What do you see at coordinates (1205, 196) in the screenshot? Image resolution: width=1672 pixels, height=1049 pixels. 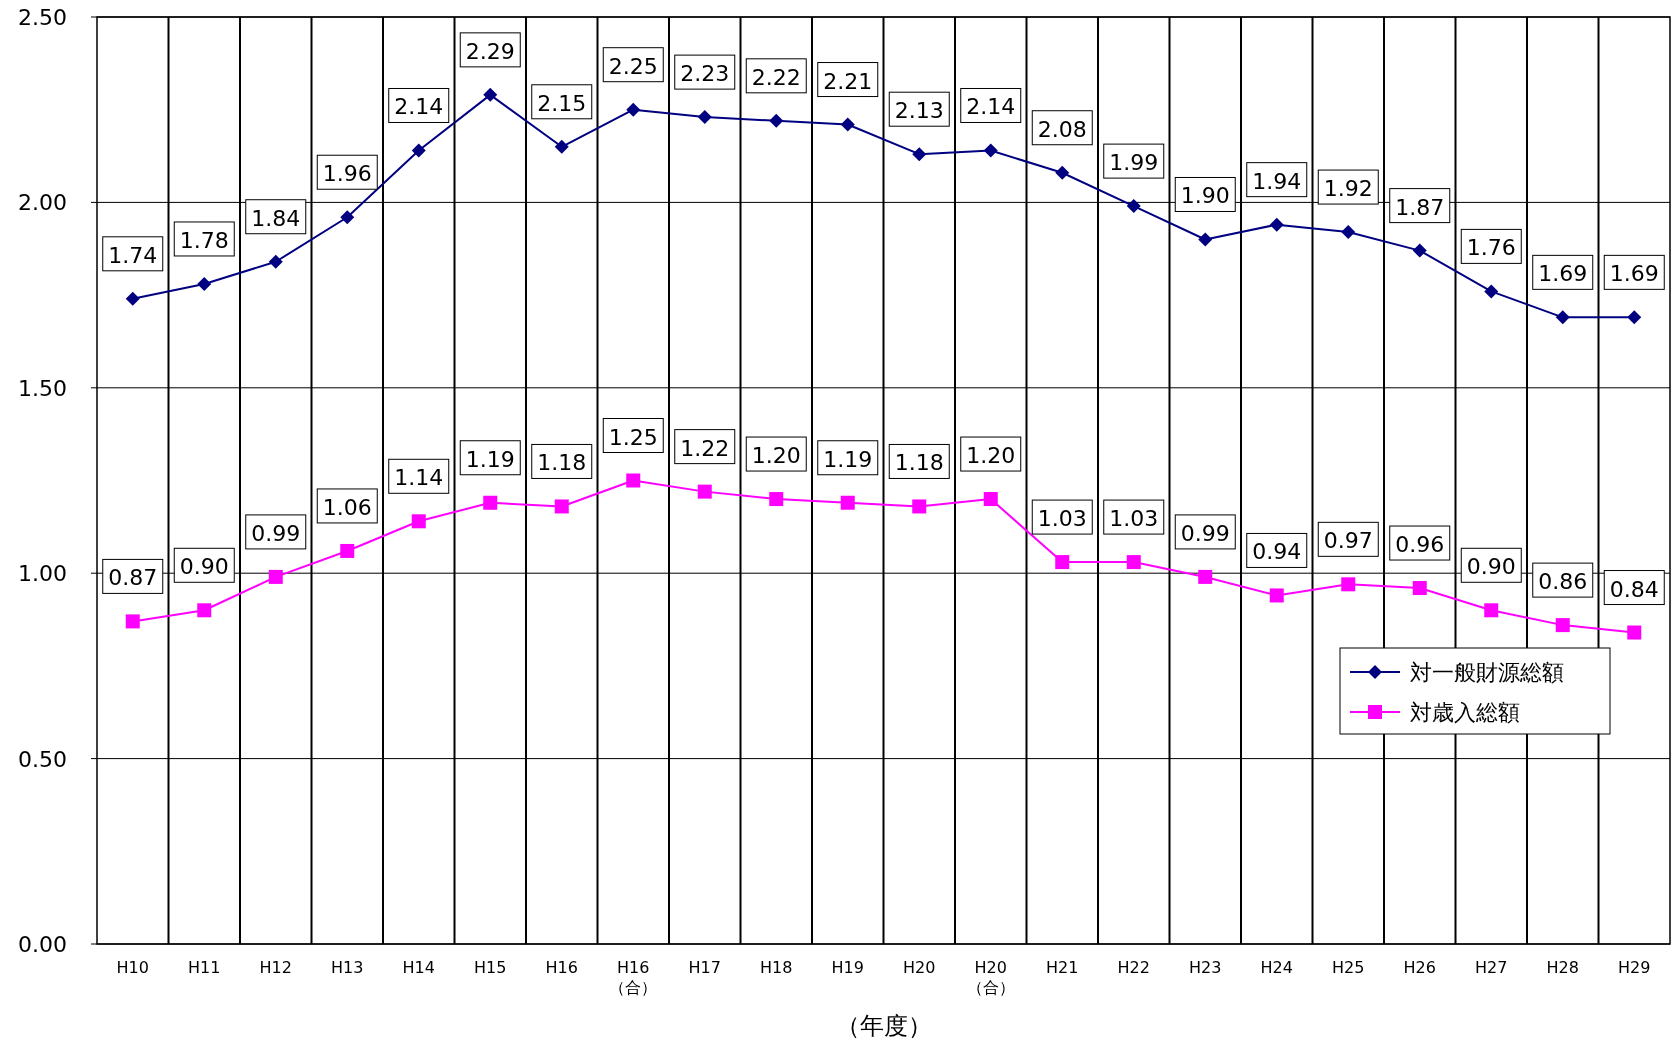 I see `data-label: 1.90` at bounding box center [1205, 196].